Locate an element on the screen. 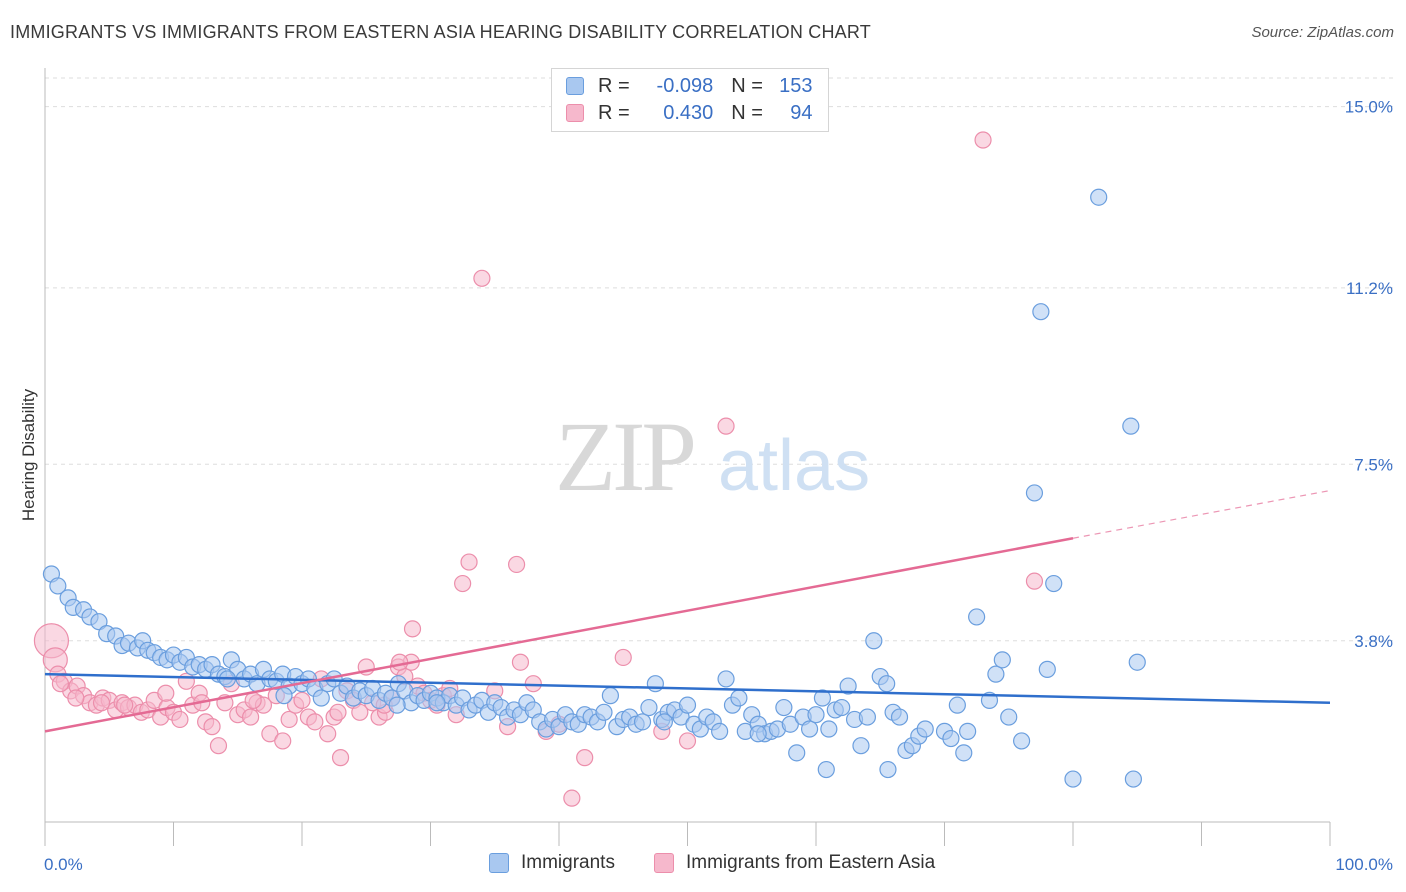 The height and width of the screenshot is (892, 1406). y-axis-label: Hearing Disability is located at coordinates (28, 454).